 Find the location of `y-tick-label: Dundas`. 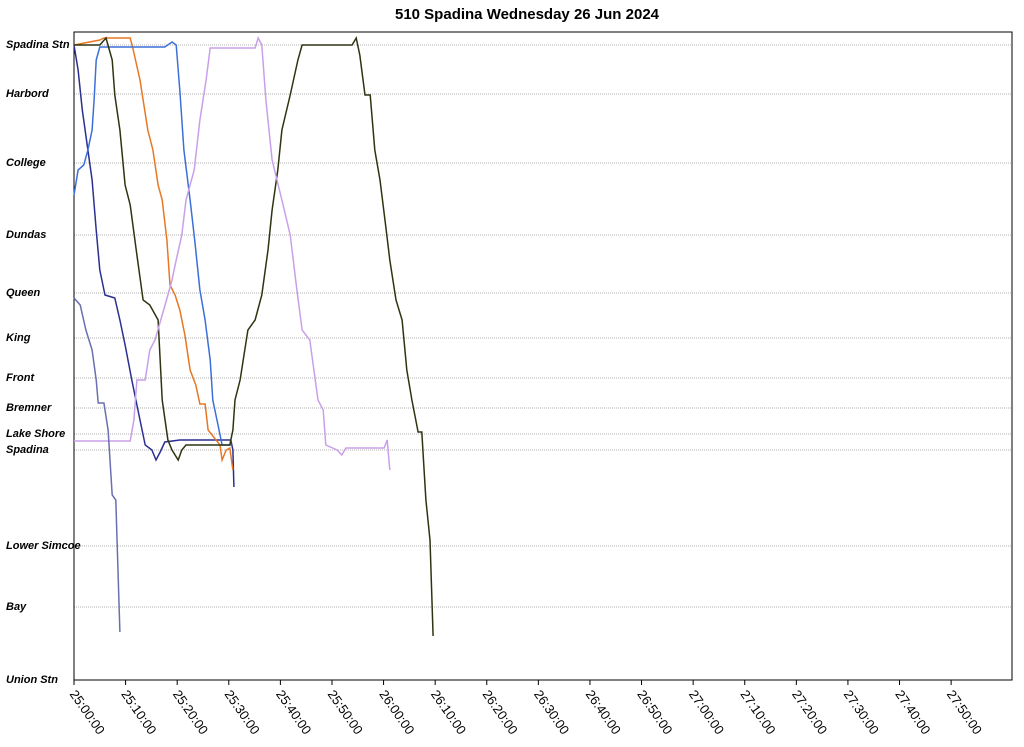

y-tick-label: Dundas is located at coordinates (26, 235).